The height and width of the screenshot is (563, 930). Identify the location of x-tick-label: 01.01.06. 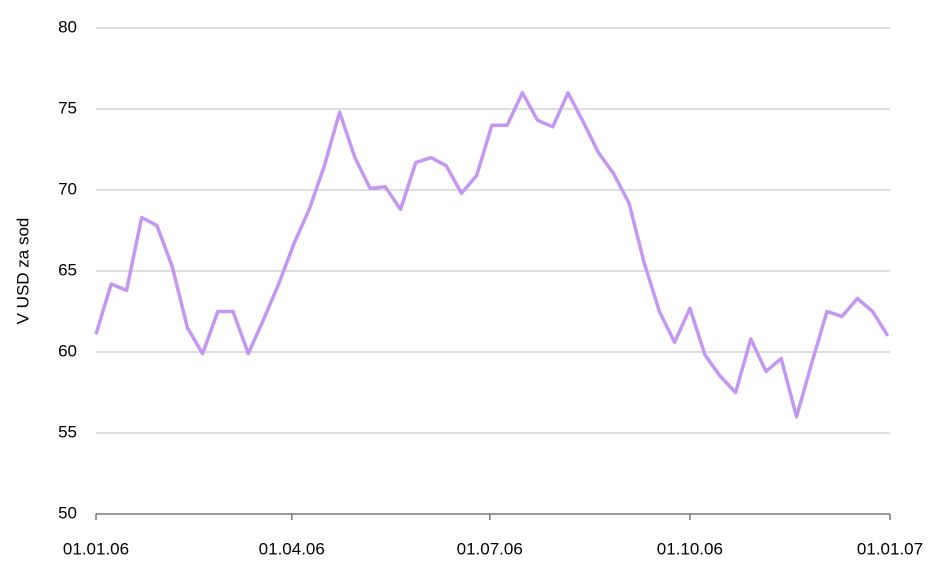
(96, 548).